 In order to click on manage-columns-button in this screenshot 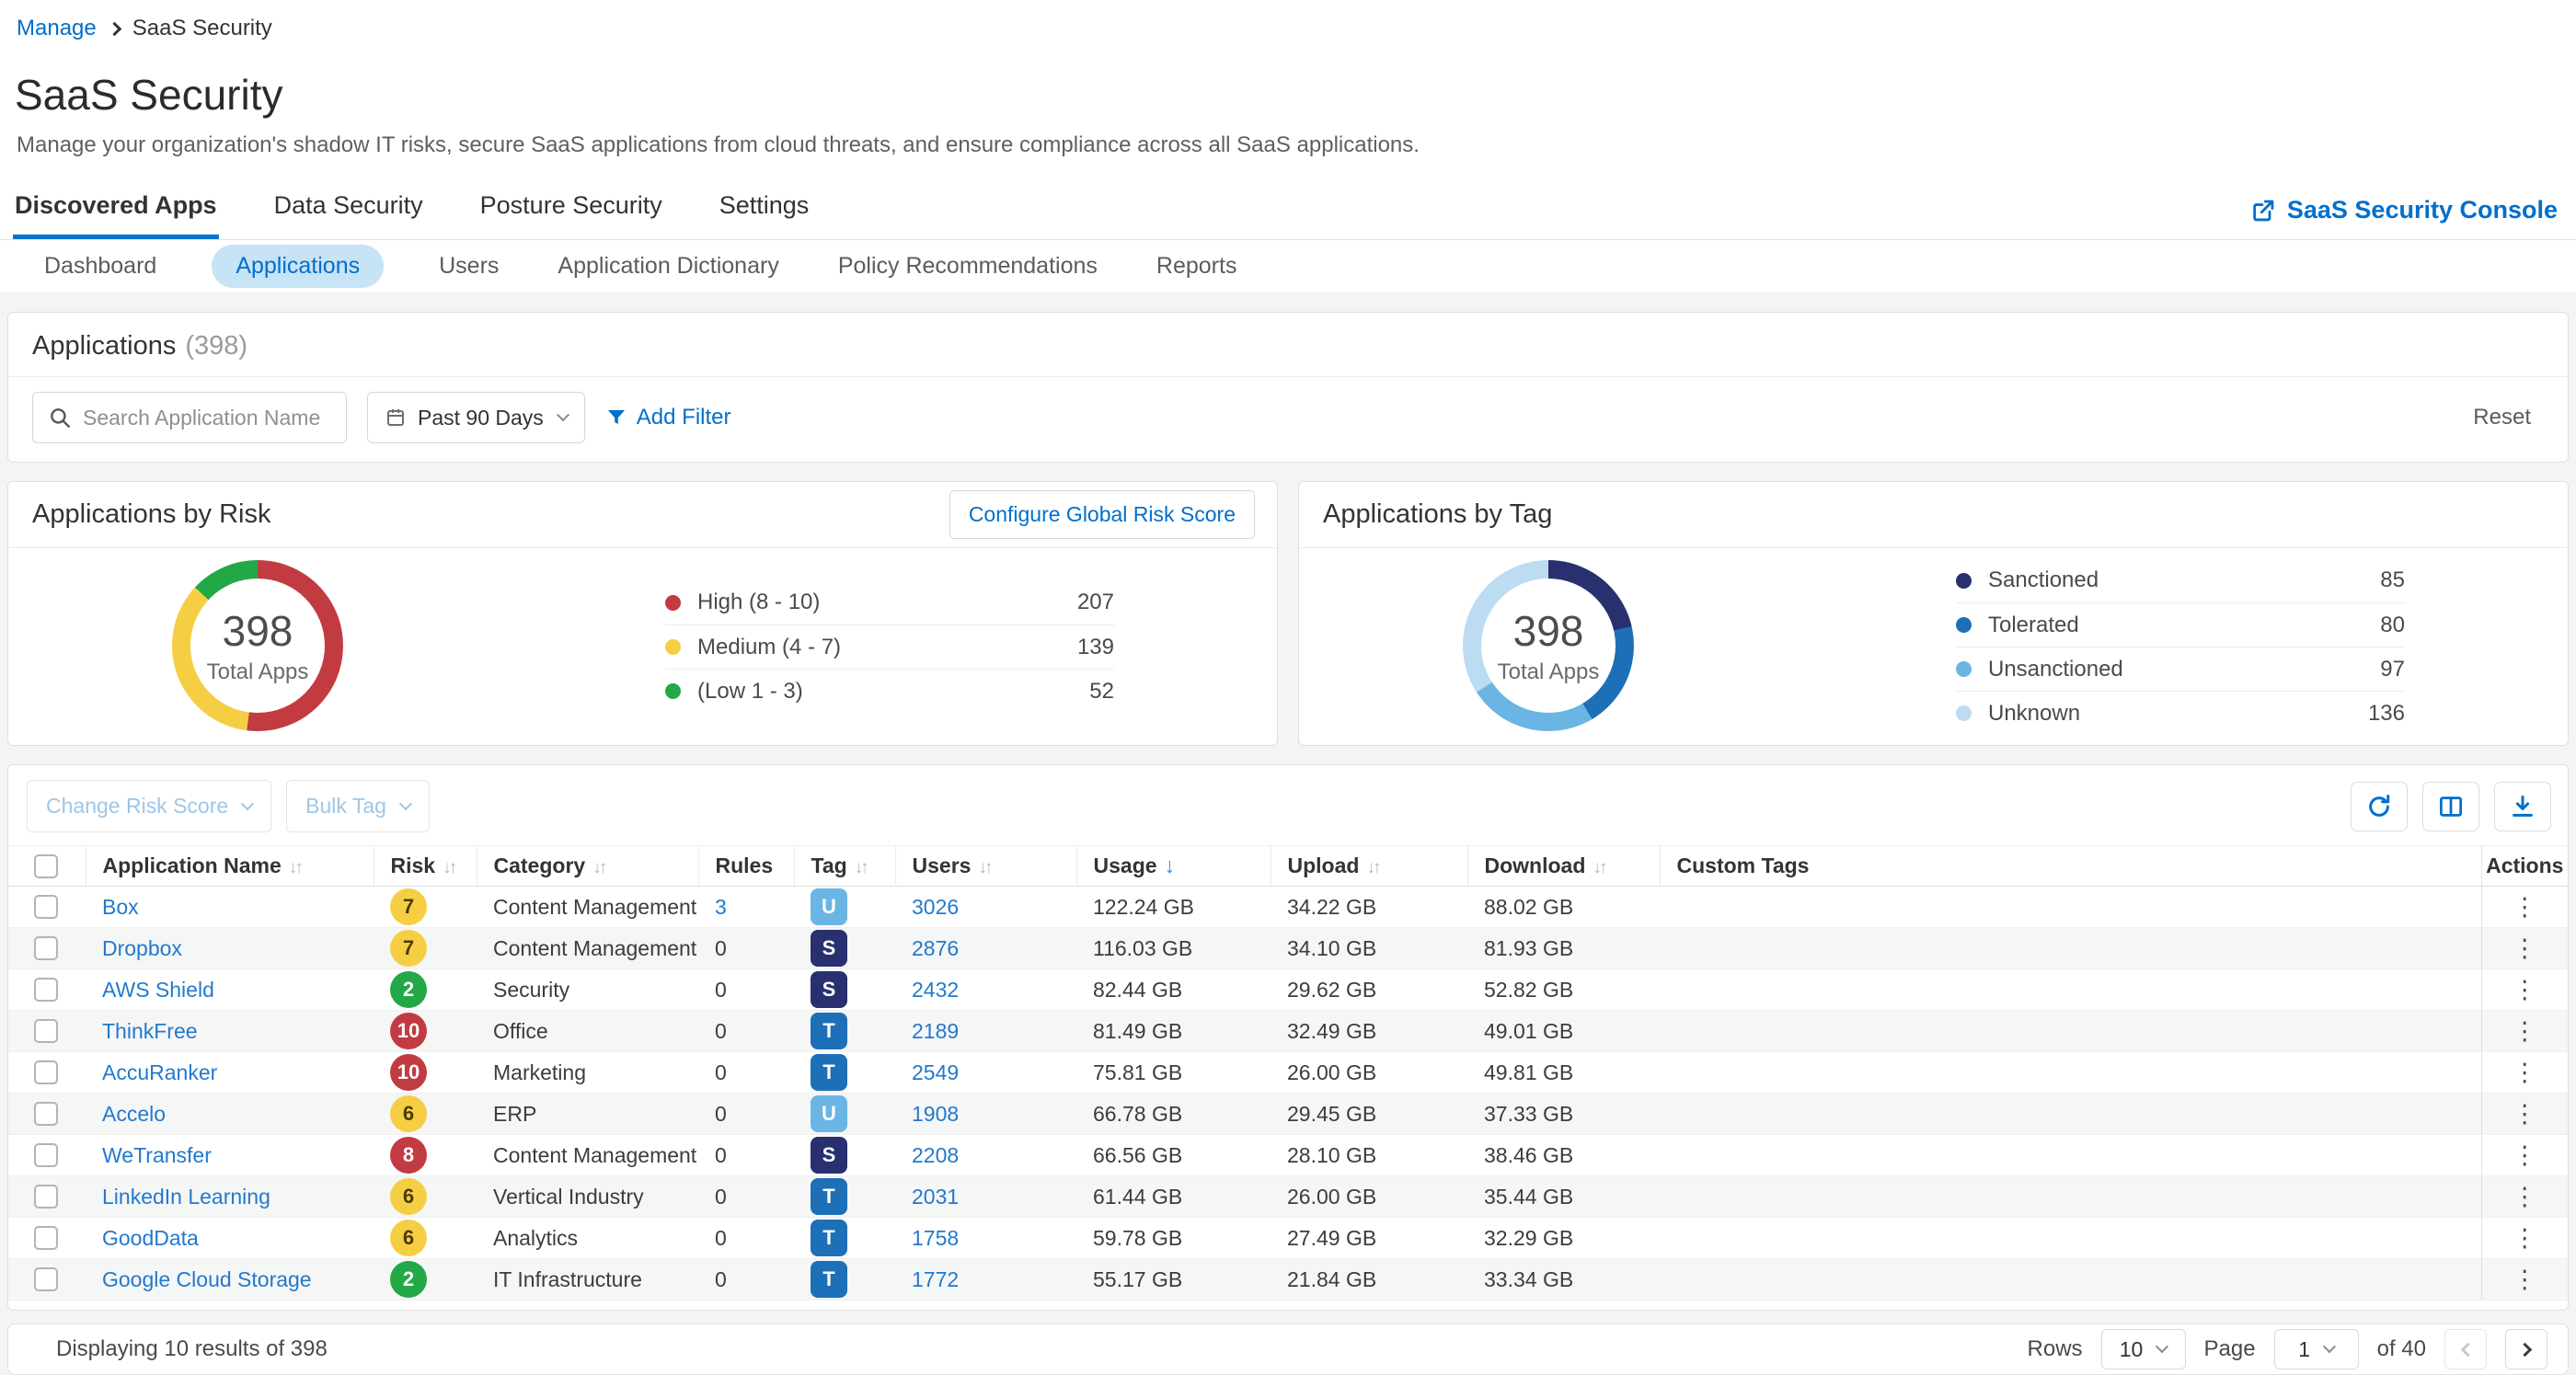, I will do `click(2450, 806)`.